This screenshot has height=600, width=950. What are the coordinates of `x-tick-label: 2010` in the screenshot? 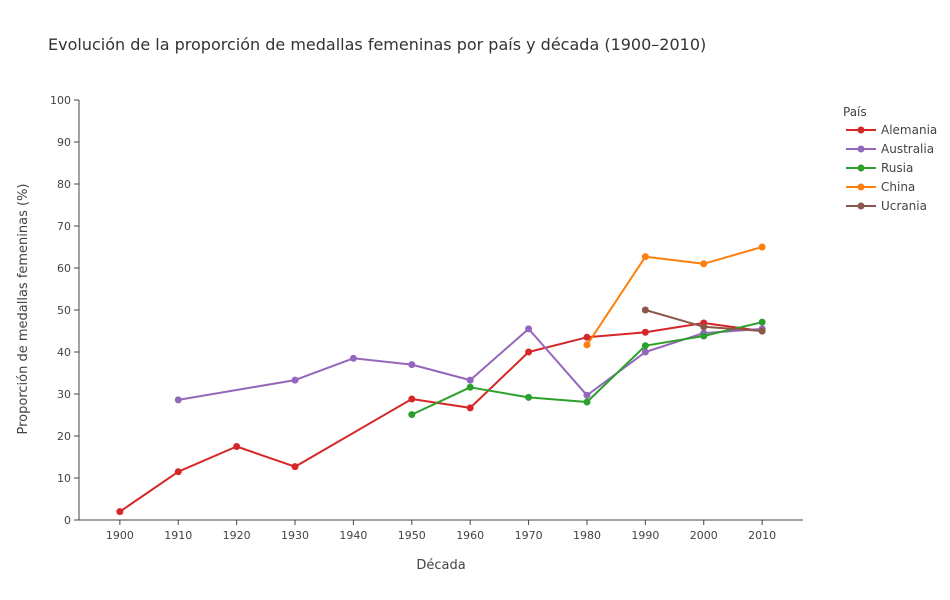 It's located at (762, 535).